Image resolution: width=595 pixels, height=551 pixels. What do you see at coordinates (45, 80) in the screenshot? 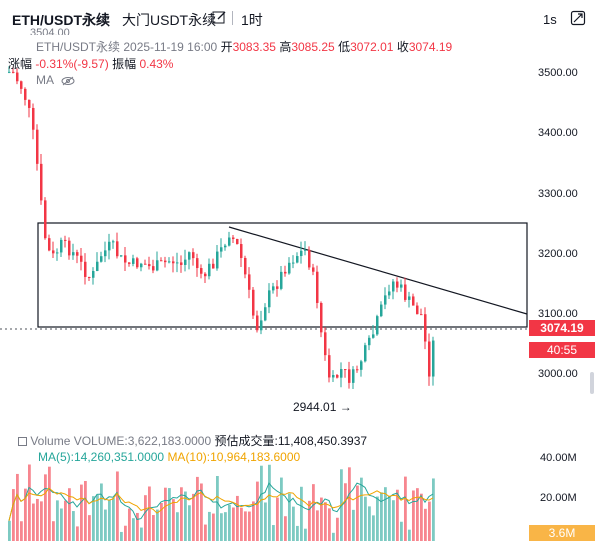
I see `ma-label: MA` at bounding box center [45, 80].